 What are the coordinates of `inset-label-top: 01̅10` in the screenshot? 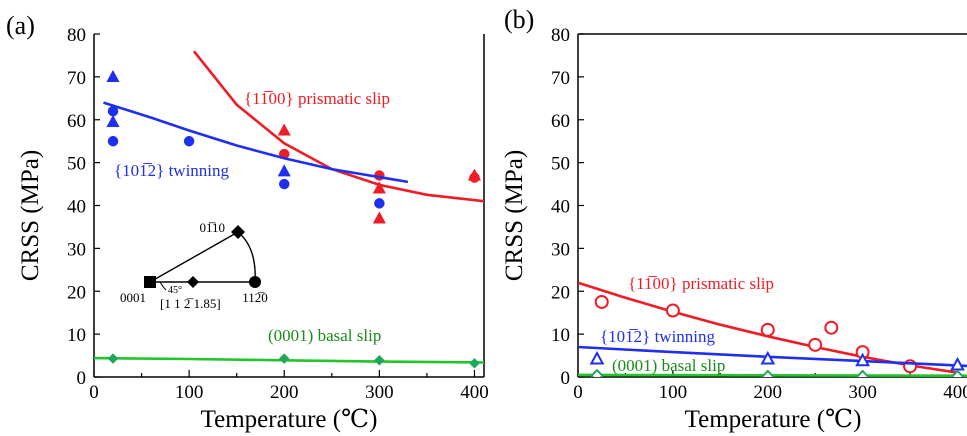 It's located at (212, 227).